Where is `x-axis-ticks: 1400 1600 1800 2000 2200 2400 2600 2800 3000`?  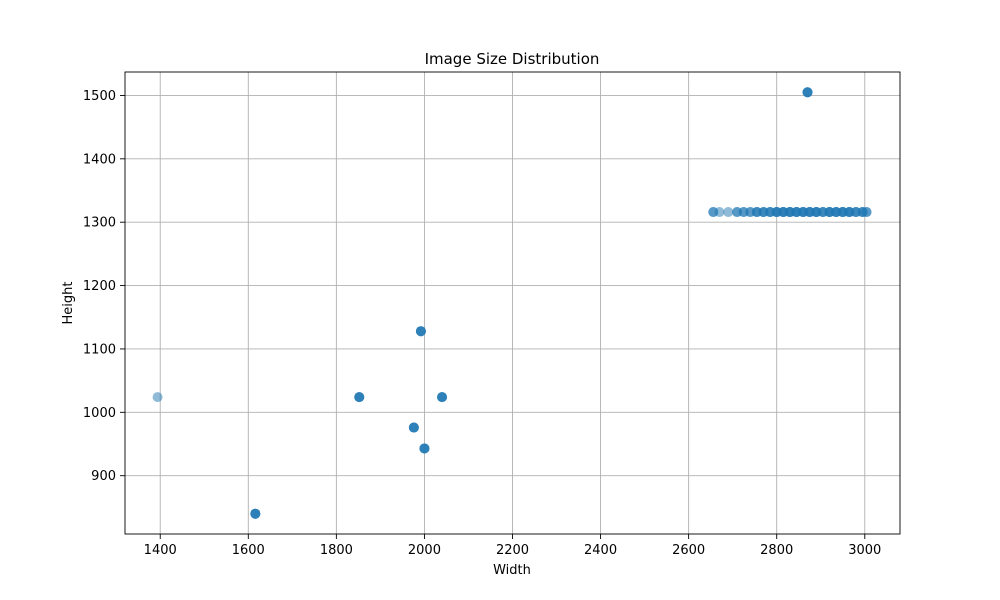 x-axis-ticks: 1400 1600 1800 2000 2200 2400 2600 2800 3000 is located at coordinates (512, 546).